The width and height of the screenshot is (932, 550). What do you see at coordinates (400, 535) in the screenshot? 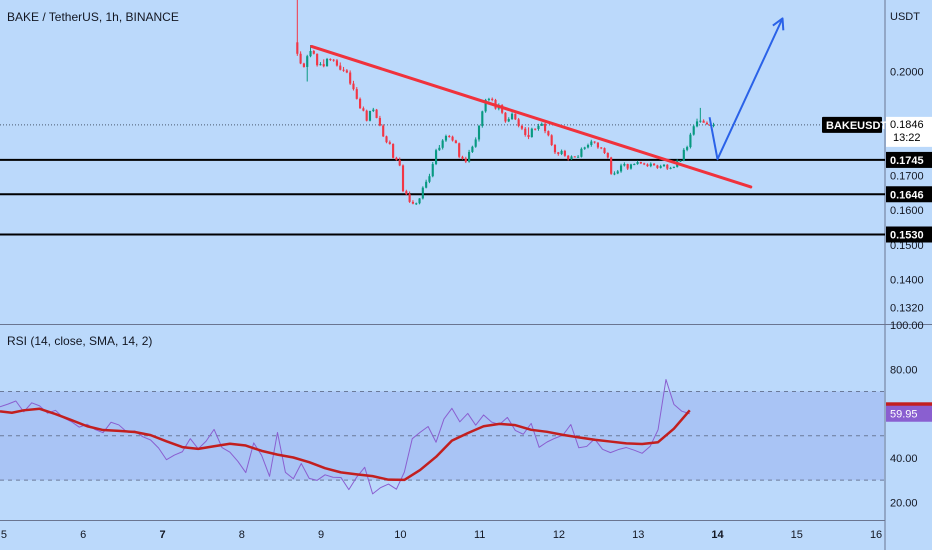
I see `time-tick-label: 10` at bounding box center [400, 535].